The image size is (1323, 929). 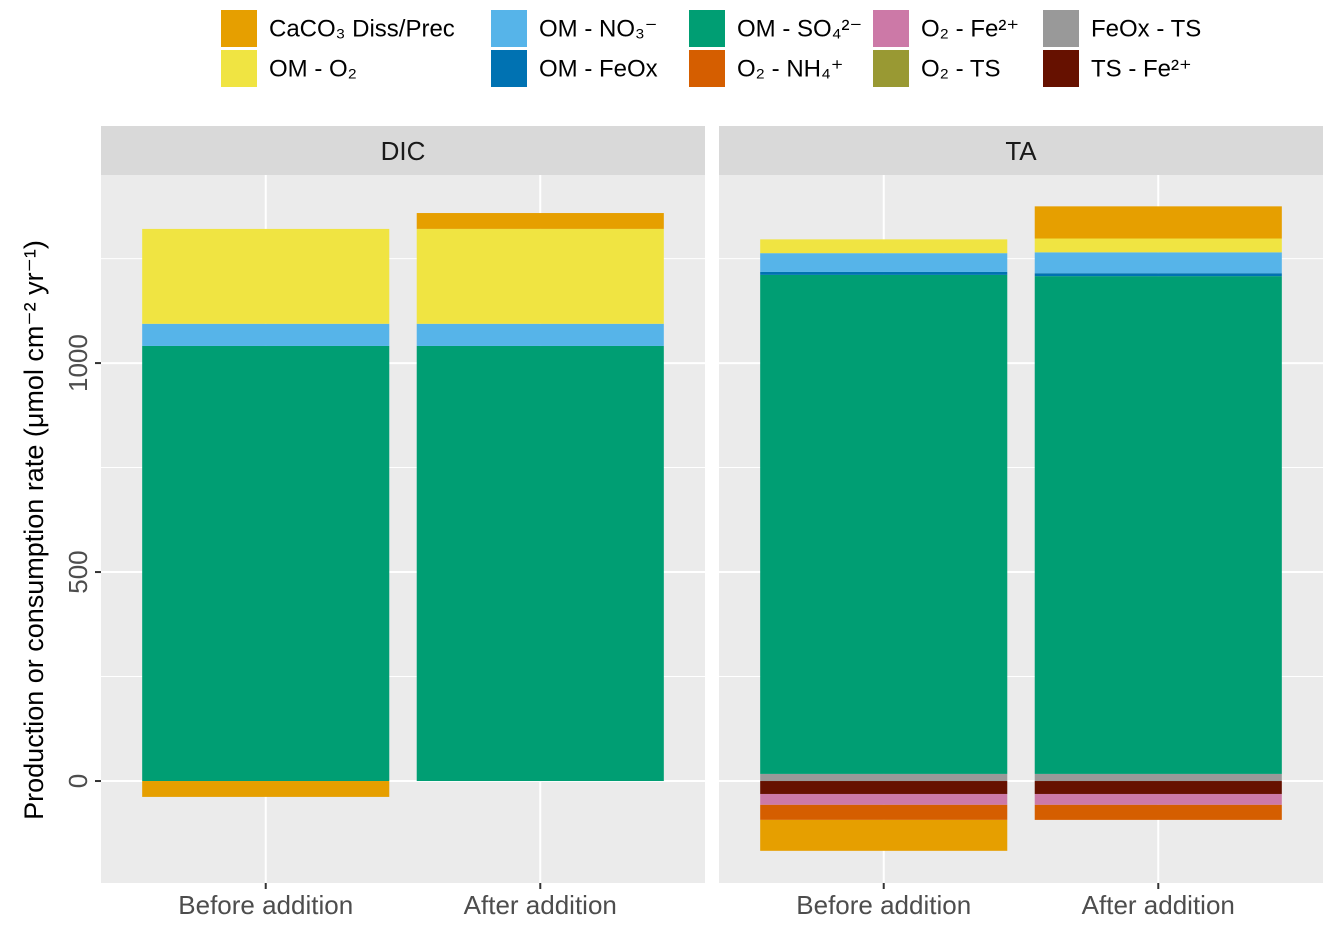 What do you see at coordinates (313, 68) in the screenshot?
I see `legend-label: OM - O₂` at bounding box center [313, 68].